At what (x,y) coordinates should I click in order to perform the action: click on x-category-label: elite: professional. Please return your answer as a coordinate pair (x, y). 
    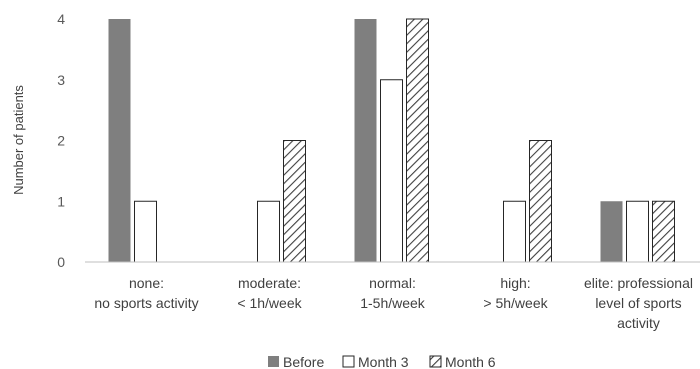
    Looking at the image, I should click on (638, 283).